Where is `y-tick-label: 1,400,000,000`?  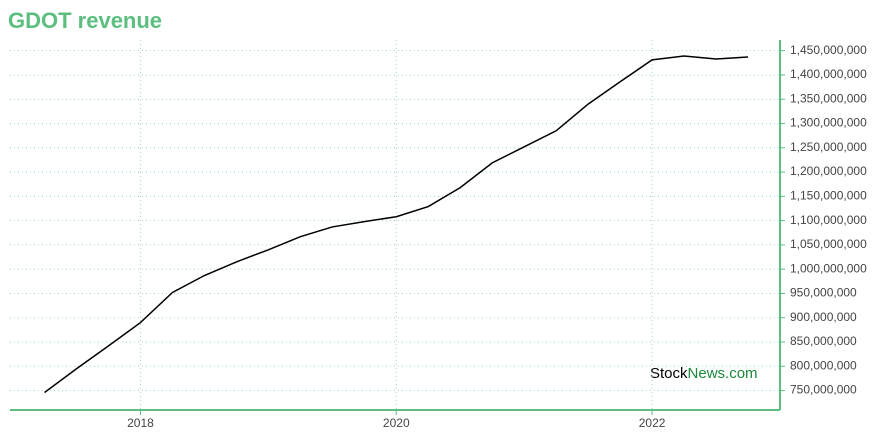 y-tick-label: 1,400,000,000 is located at coordinates (828, 74).